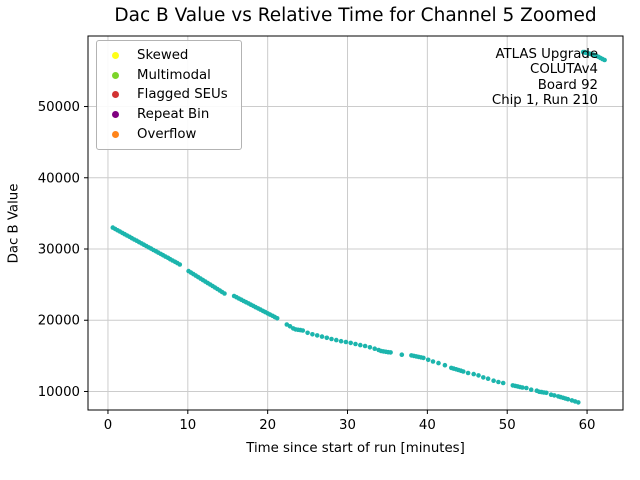 Image resolution: width=640 pixels, height=480 pixels. I want to click on legend-label: Skewed, so click(163, 55).